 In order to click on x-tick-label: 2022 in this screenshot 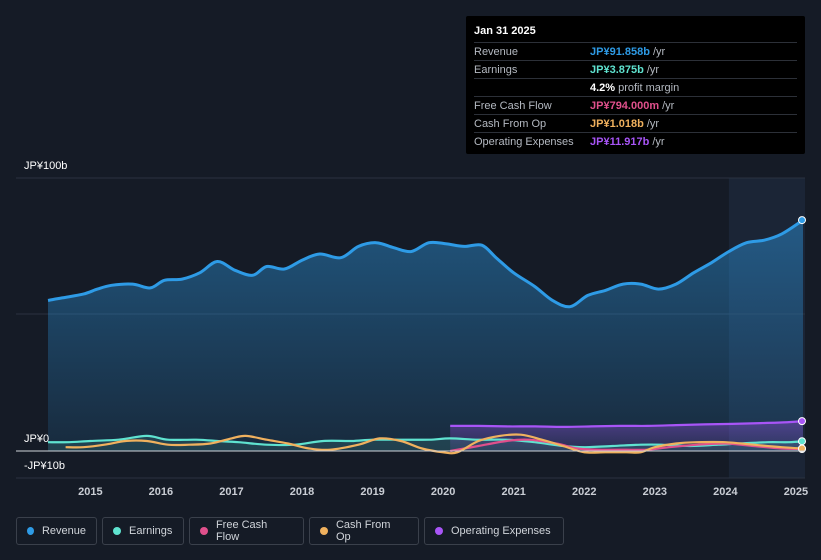, I will do `click(584, 492)`.